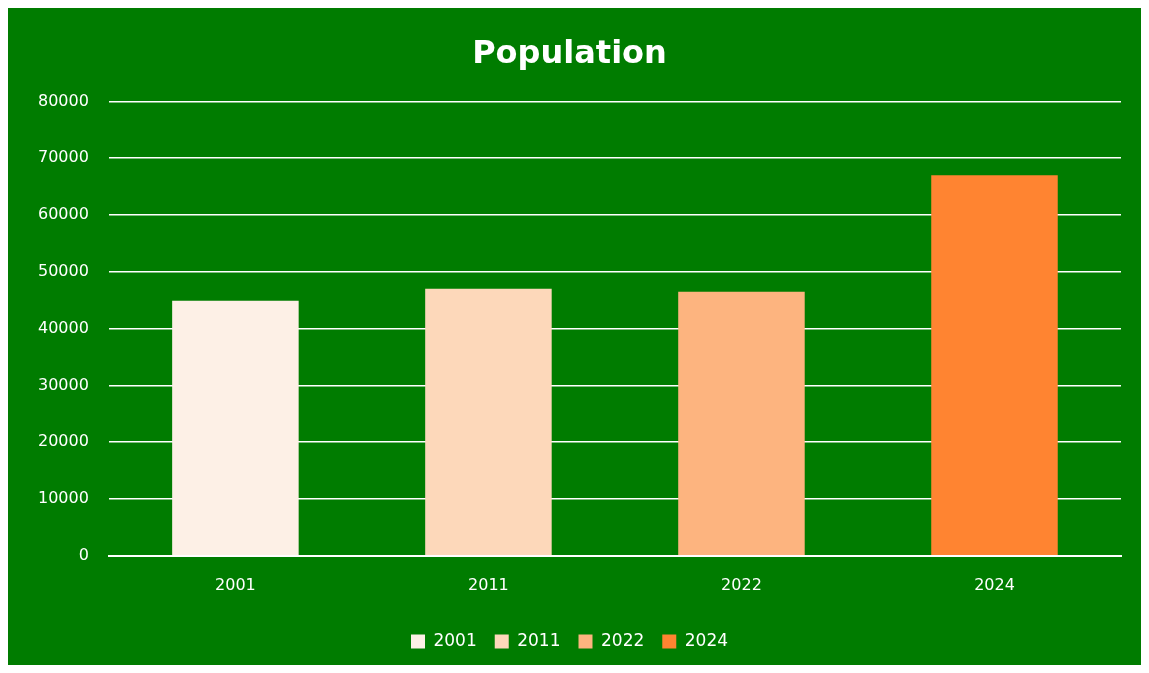 This screenshot has height=673, width=1149. Describe the element at coordinates (63, 498) in the screenshot. I see `y-tick-label: 10000` at that location.